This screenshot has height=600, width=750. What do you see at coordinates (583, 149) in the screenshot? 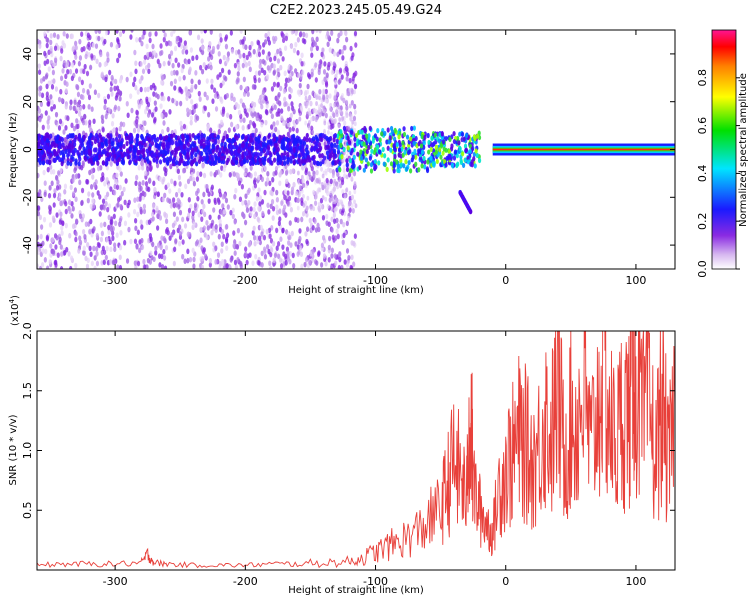
I see `carrier-band-core` at bounding box center [583, 149].